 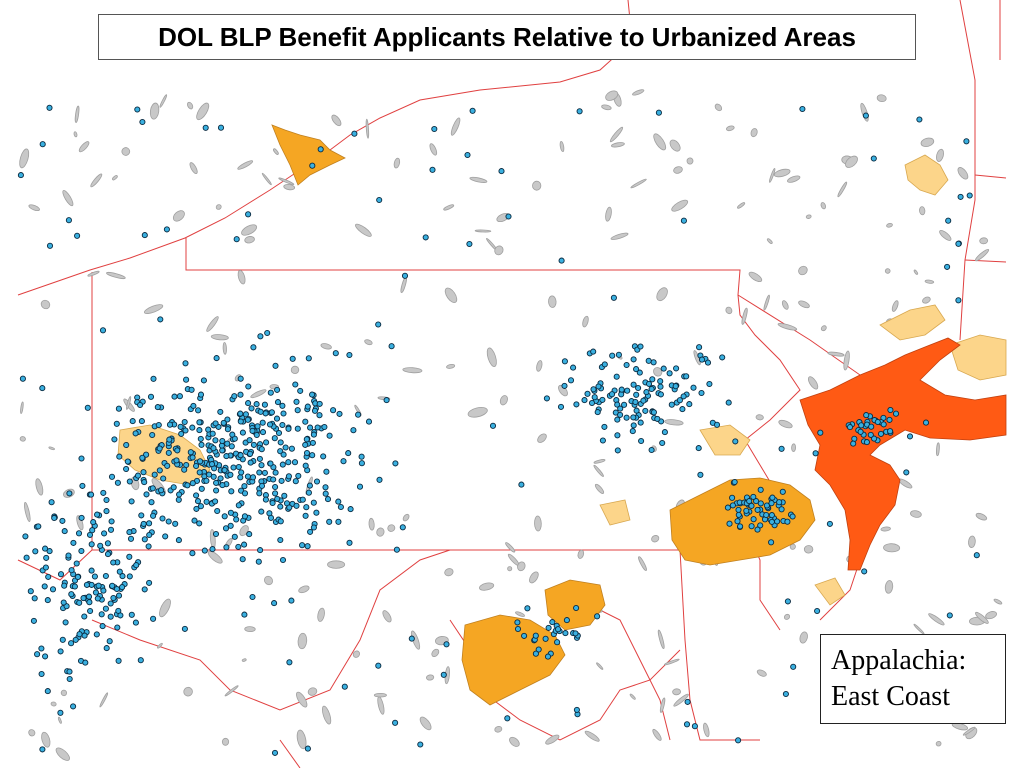 What do you see at coordinates (912, 322) in the screenshot?
I see `urban-ct` at bounding box center [912, 322].